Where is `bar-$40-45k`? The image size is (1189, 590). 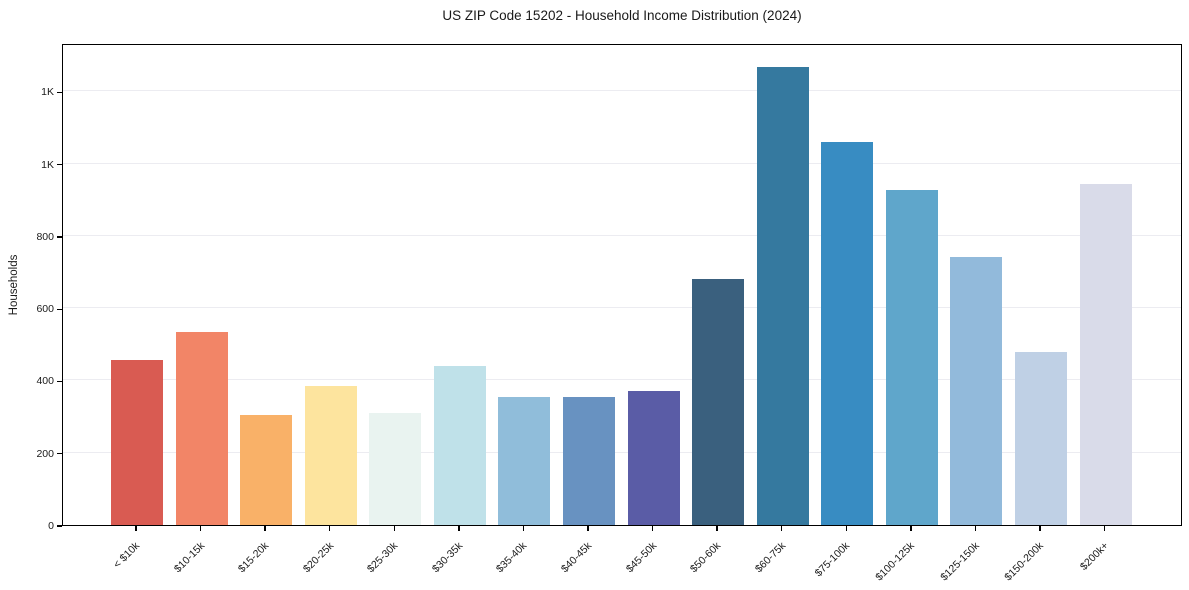
bar-$40-45k is located at coordinates (588, 460).